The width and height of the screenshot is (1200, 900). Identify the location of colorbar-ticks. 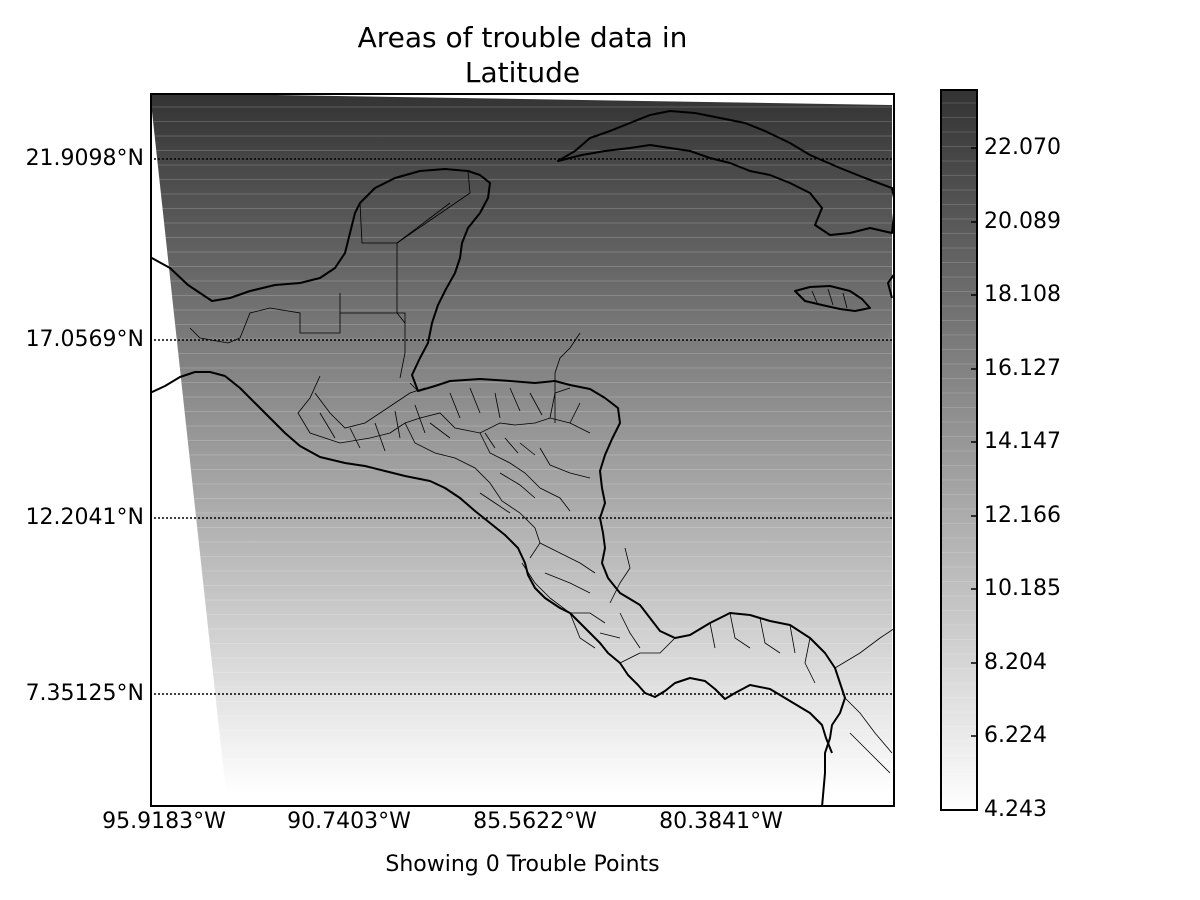
(974, 442).